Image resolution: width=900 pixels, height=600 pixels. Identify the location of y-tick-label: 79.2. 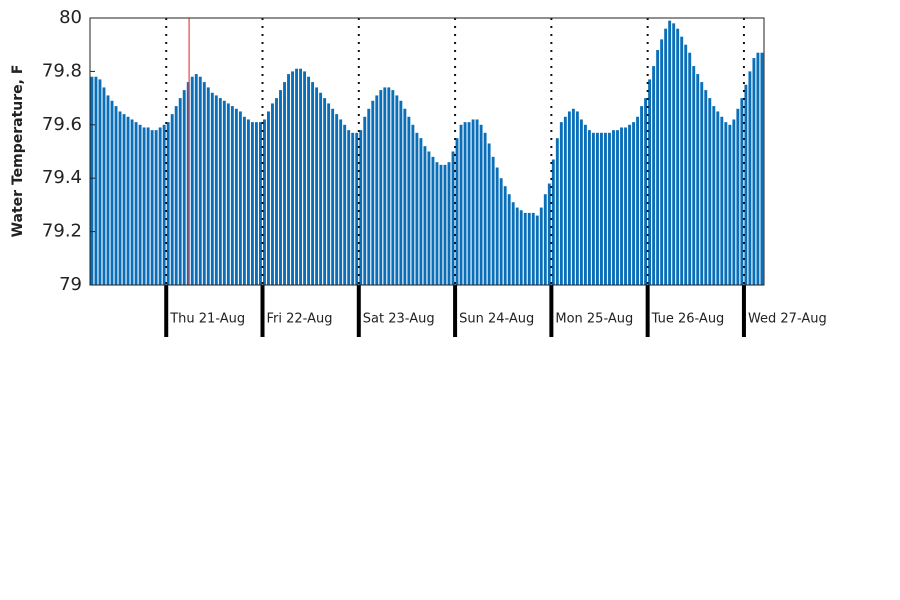
(62, 231).